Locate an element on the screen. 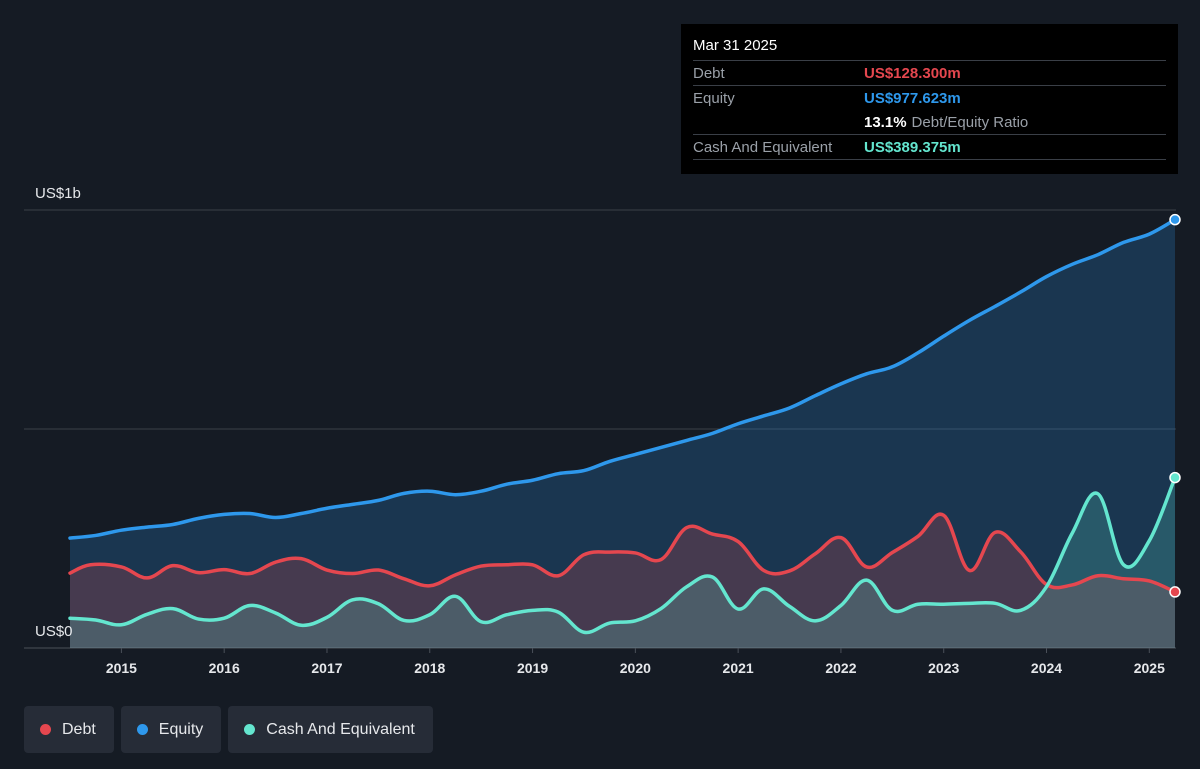 This screenshot has width=1200, height=769. tooltip-ratio-text: Debt/Equity Ratio is located at coordinates (970, 122).